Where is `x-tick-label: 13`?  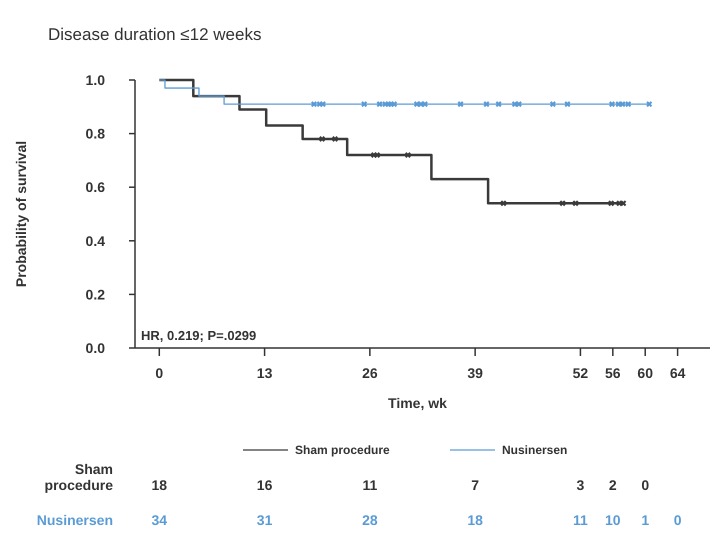
x-tick-label: 13 is located at coordinates (264, 373).